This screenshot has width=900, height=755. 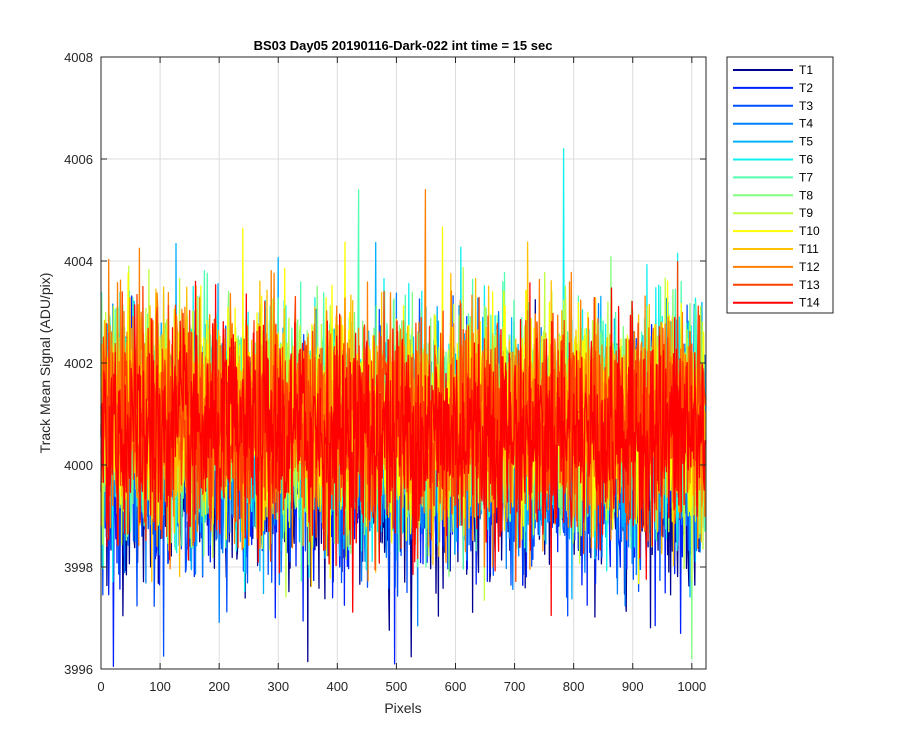 I want to click on y-tick-label: 4006, so click(x=78, y=159).